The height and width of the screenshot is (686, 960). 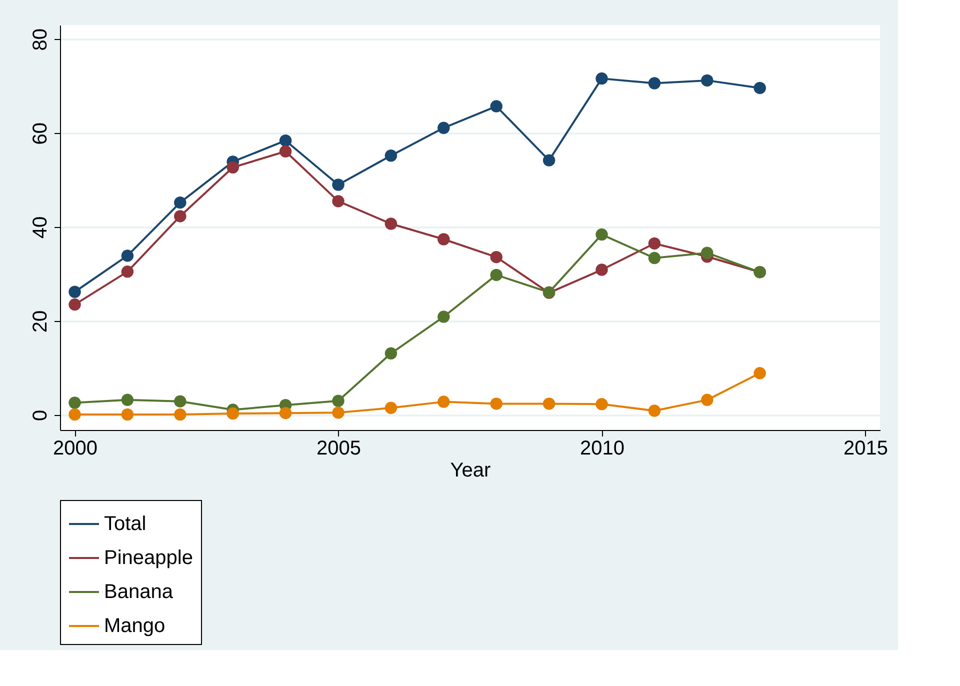 What do you see at coordinates (75, 449) in the screenshot?
I see `x-tick-label: 2000` at bounding box center [75, 449].